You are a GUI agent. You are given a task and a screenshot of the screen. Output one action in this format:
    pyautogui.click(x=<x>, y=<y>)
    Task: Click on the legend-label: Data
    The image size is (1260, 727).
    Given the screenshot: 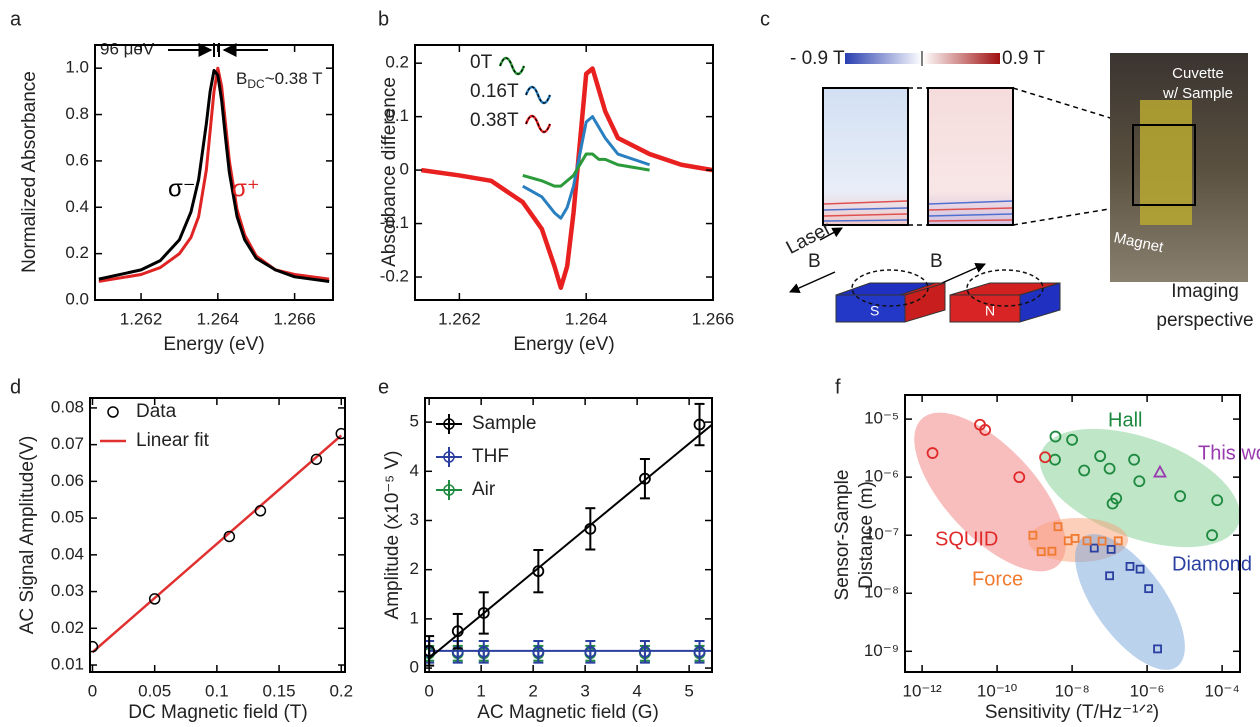 What is the action you would take?
    pyautogui.click(x=156, y=411)
    